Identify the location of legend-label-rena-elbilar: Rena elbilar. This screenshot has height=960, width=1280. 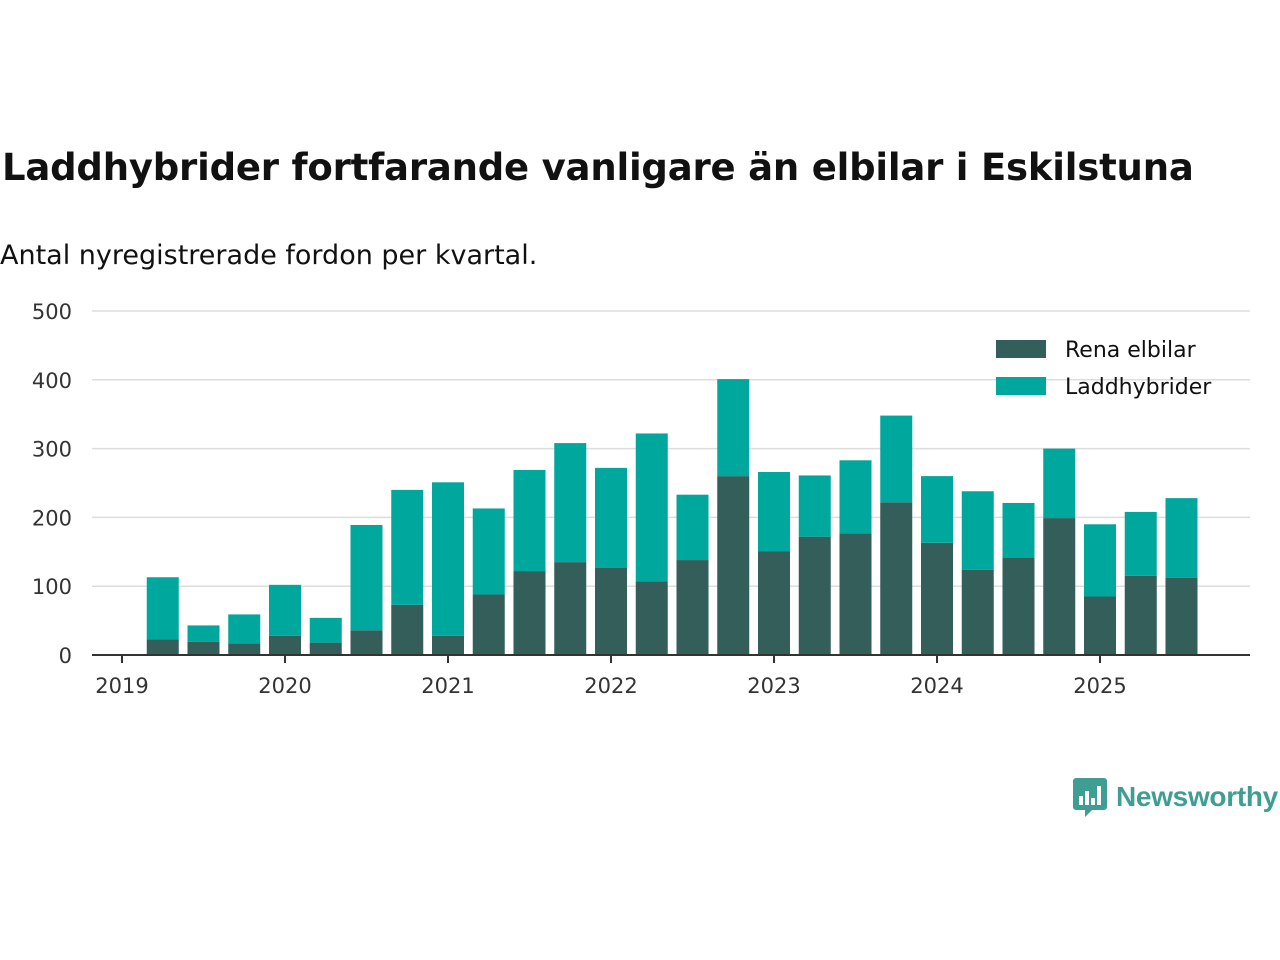
(1131, 350).